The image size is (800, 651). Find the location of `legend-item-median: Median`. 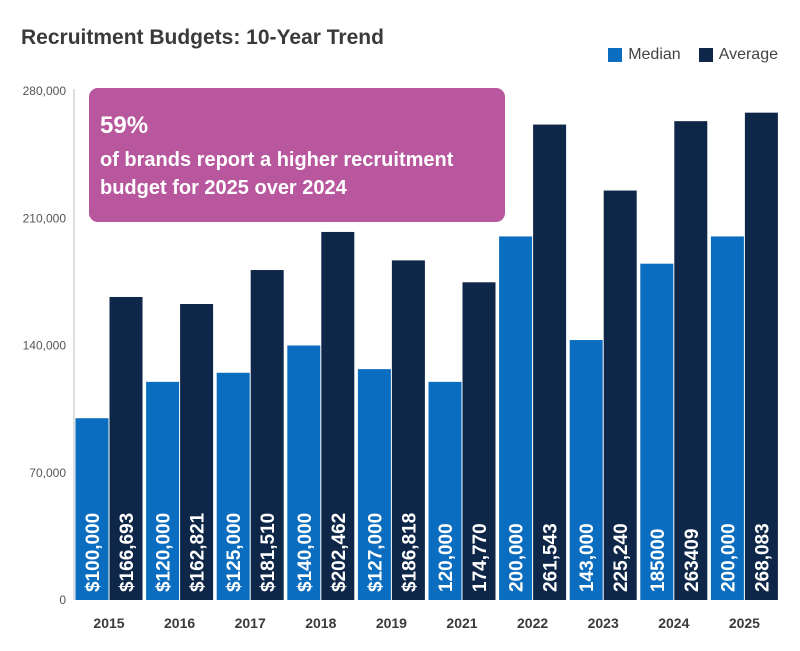

legend-item-median: Median is located at coordinates (644, 55).